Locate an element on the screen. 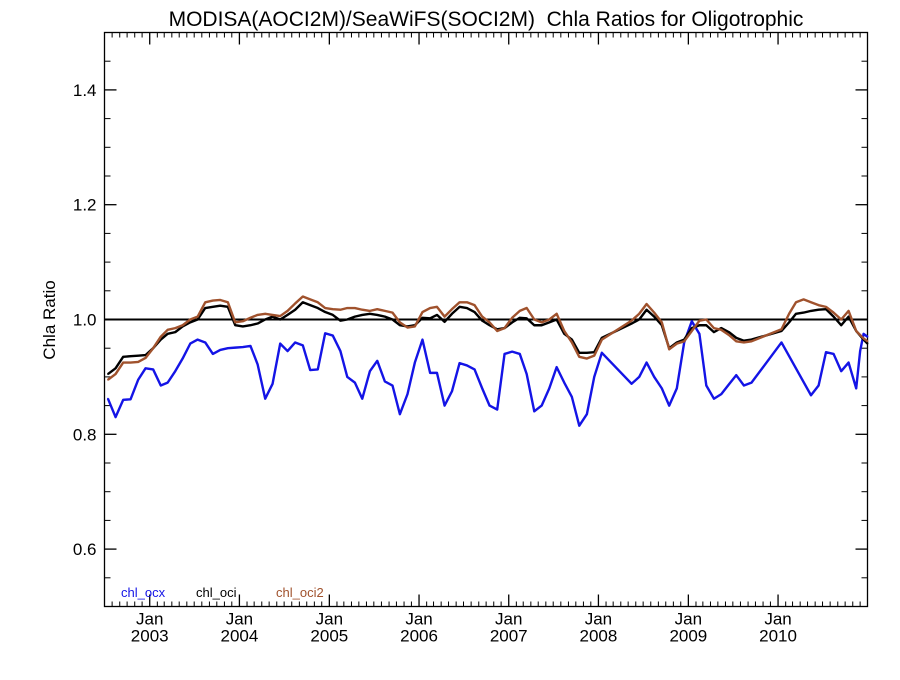 This screenshot has height=680, width=900. series-line is located at coordinates (488, 338).